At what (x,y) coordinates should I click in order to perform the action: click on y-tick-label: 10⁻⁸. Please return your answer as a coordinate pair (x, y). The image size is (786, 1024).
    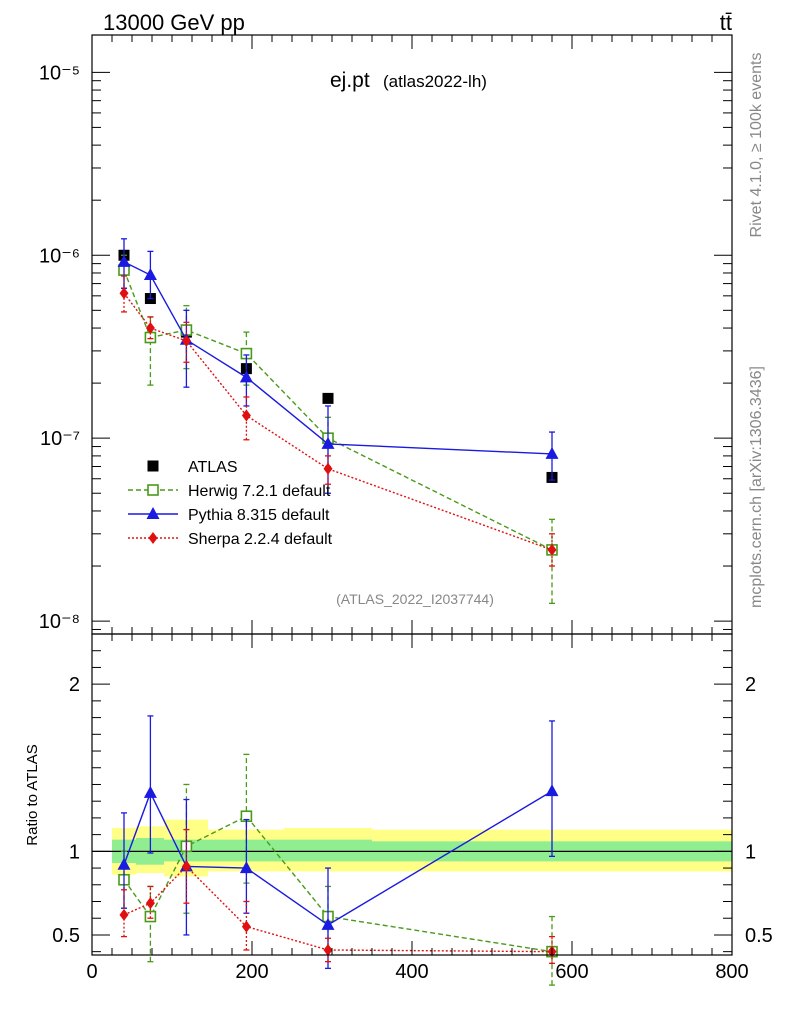
    Looking at the image, I should click on (59, 622).